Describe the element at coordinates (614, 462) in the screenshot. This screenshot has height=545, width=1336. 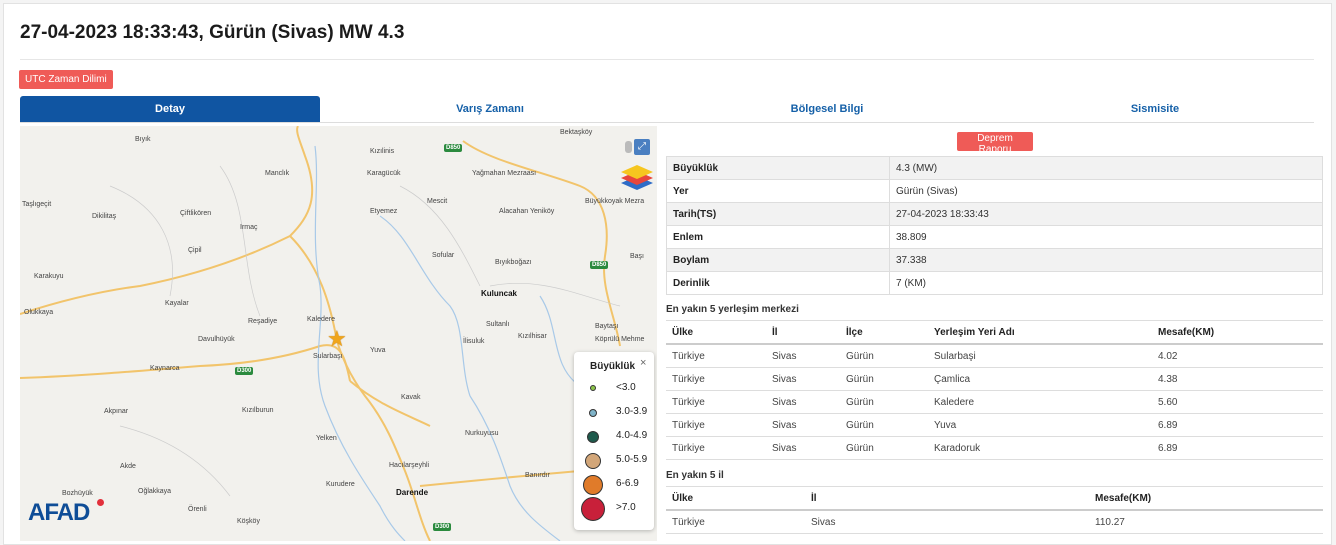
I see `legend-item: 5.0-5.9` at that location.